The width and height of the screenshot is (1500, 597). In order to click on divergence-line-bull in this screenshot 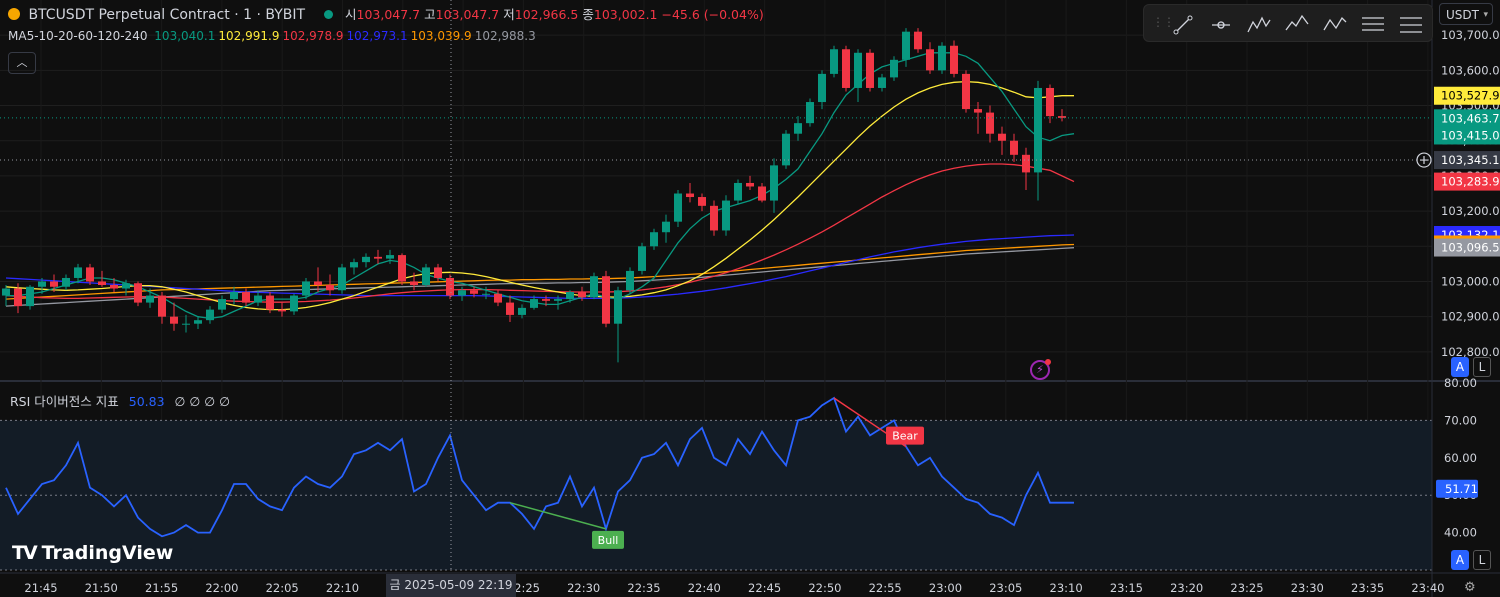, I will do `click(558, 515)`.